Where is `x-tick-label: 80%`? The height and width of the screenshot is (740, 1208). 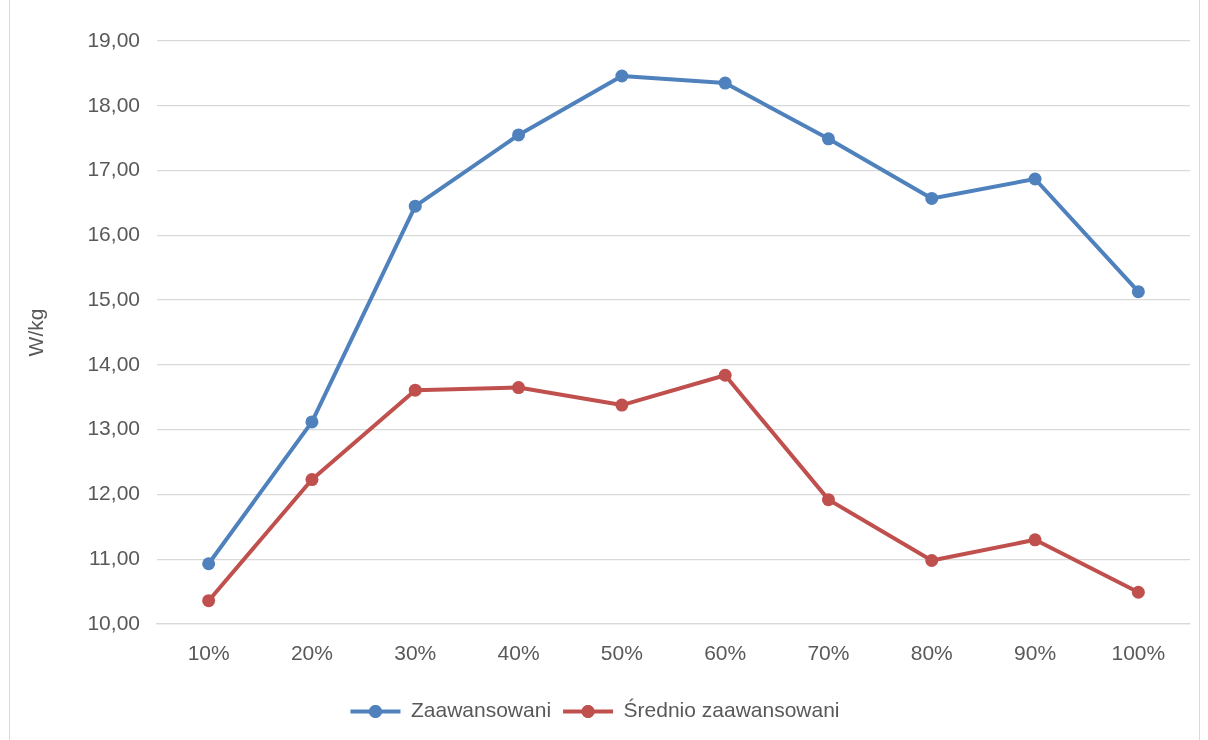 x-tick-label: 80% is located at coordinates (931, 653).